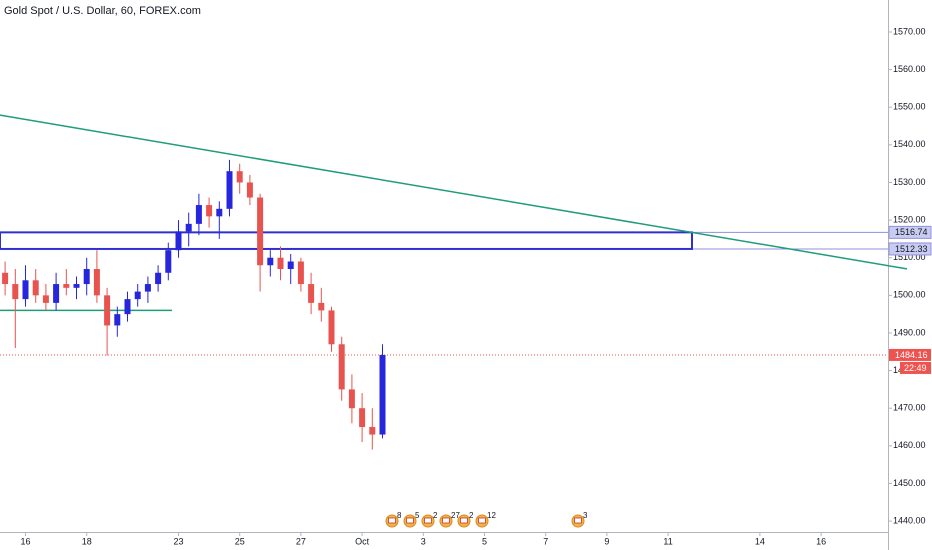 The height and width of the screenshot is (550, 932). What do you see at coordinates (417, 515) in the screenshot?
I see `event-count: 5` at bounding box center [417, 515].